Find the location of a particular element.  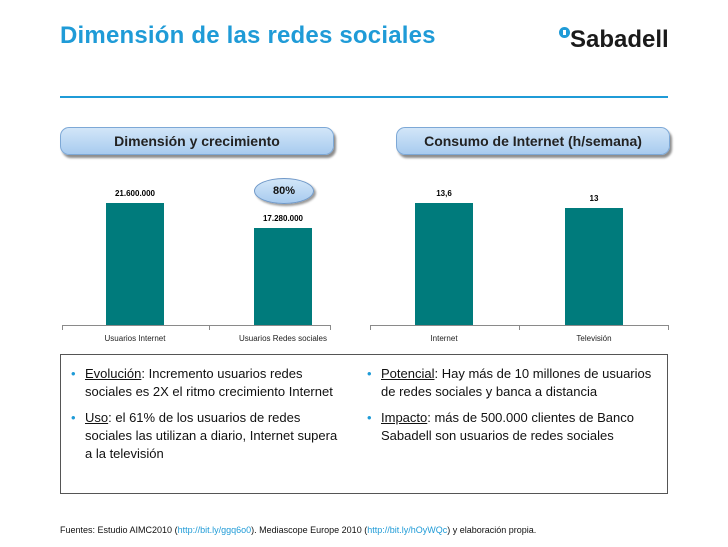

bar-value-label: 13,6 is located at coordinates (444, 193).